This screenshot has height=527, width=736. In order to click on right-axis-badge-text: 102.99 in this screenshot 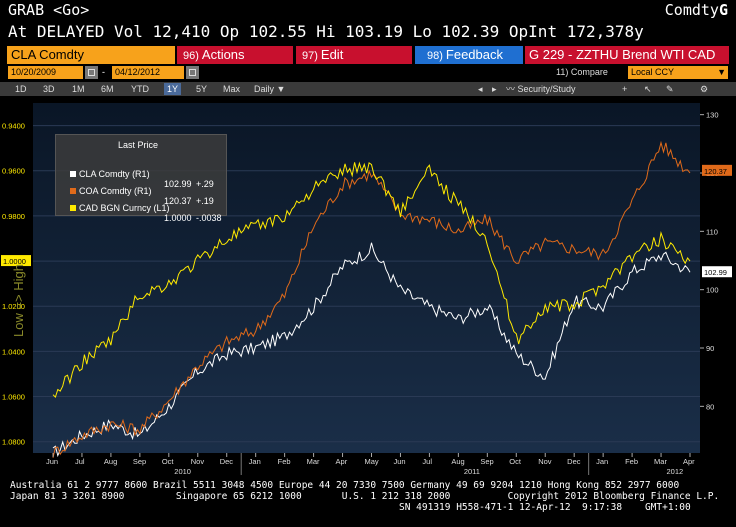, I will do `click(715, 272)`.